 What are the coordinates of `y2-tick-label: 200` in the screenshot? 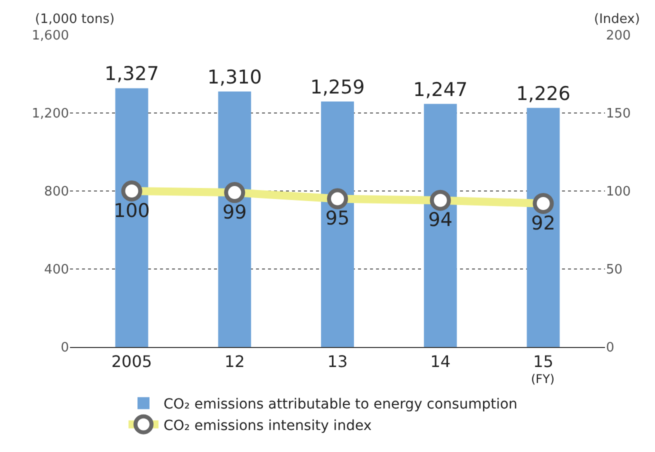 It's located at (618, 36).